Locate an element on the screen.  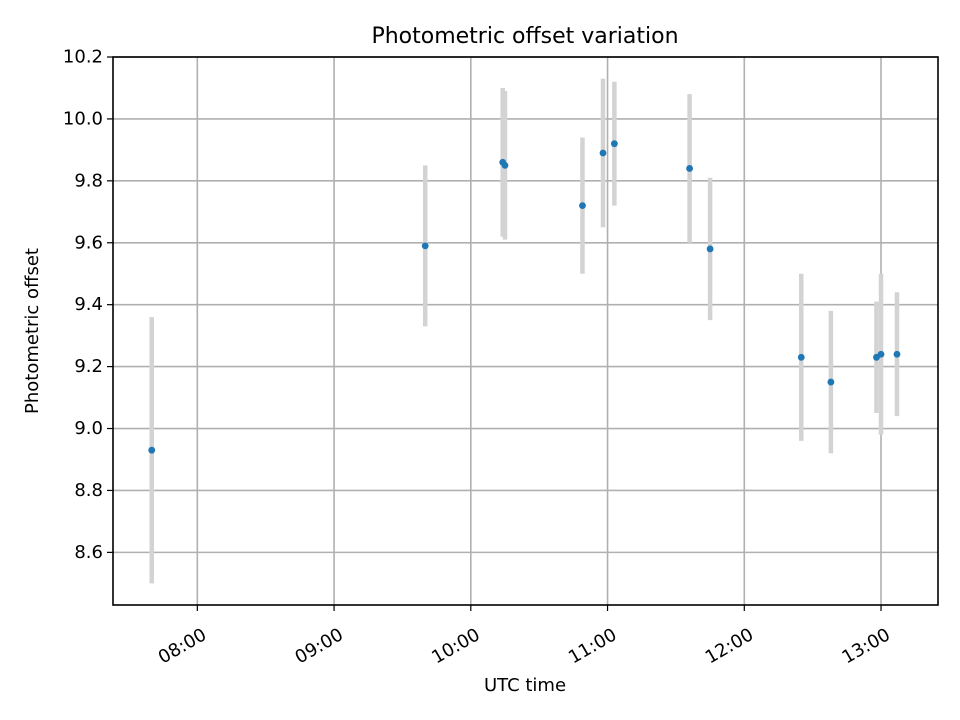
y-tick-label: 9.6 is located at coordinates (88, 242).